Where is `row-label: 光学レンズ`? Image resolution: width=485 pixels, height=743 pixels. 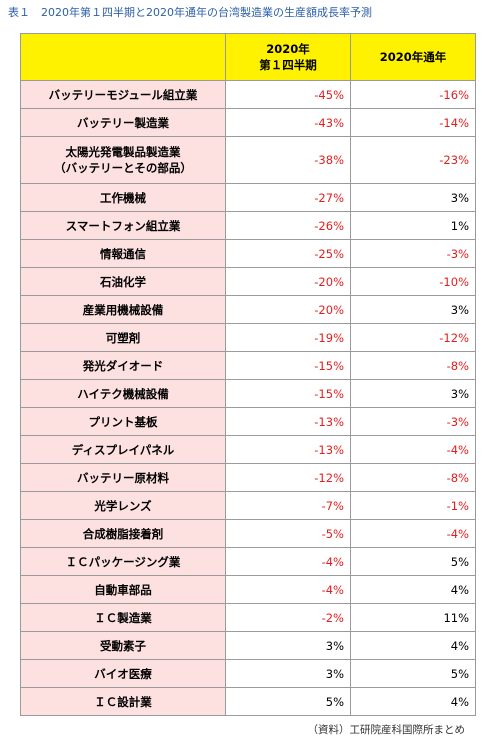
row-label: 光学レンズ is located at coordinates (123, 505).